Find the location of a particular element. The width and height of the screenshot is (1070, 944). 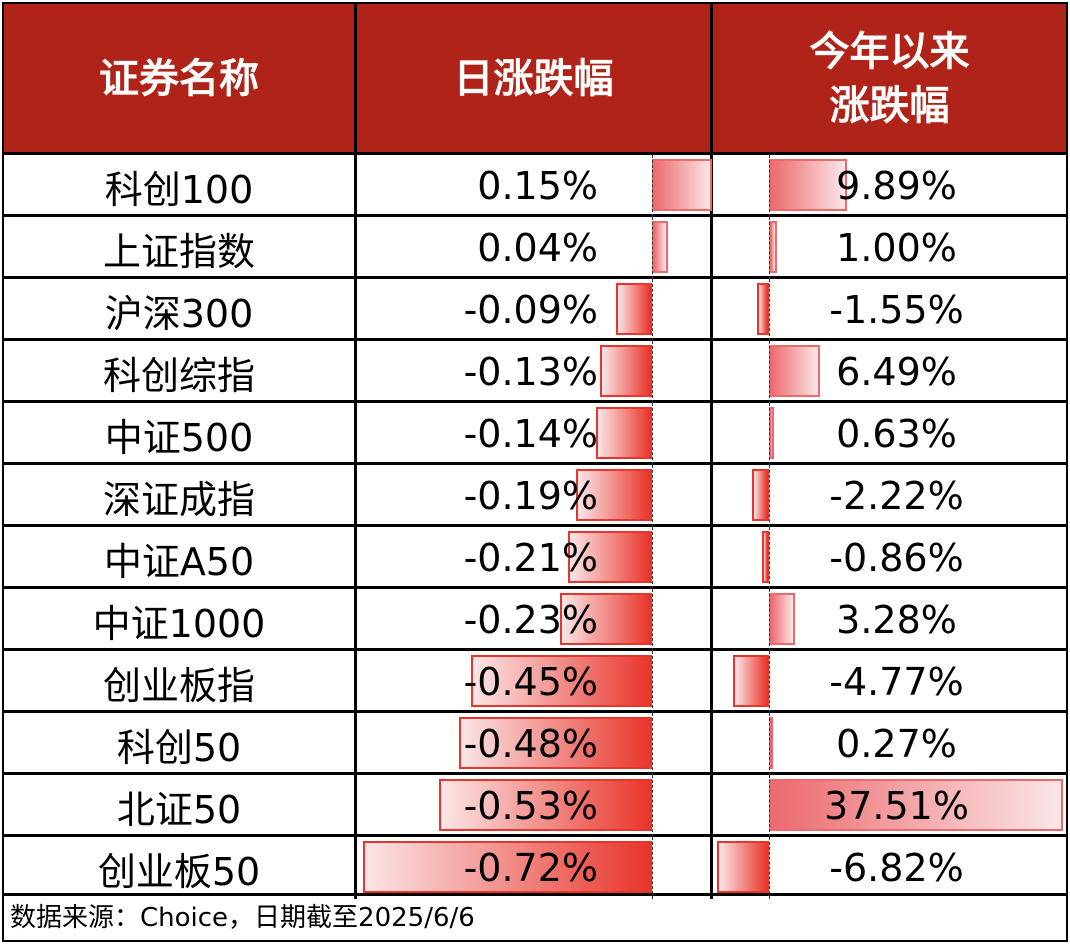

security-name-cell: 中证500 is located at coordinates (180, 434).